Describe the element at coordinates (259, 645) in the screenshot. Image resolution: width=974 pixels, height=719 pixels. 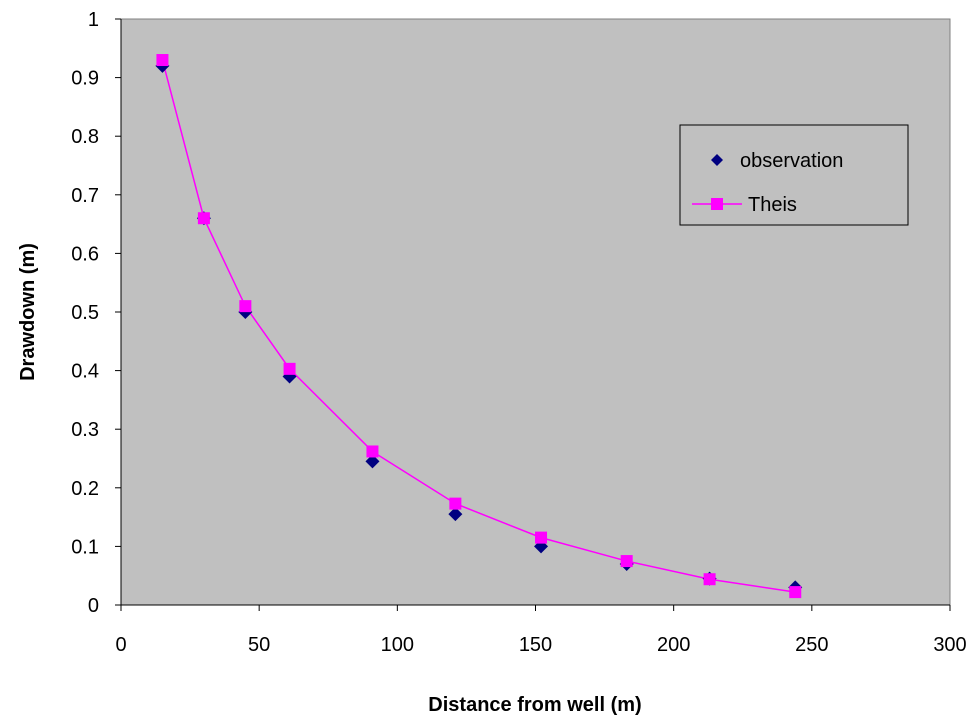
I see `x-tick-label: 50` at that location.